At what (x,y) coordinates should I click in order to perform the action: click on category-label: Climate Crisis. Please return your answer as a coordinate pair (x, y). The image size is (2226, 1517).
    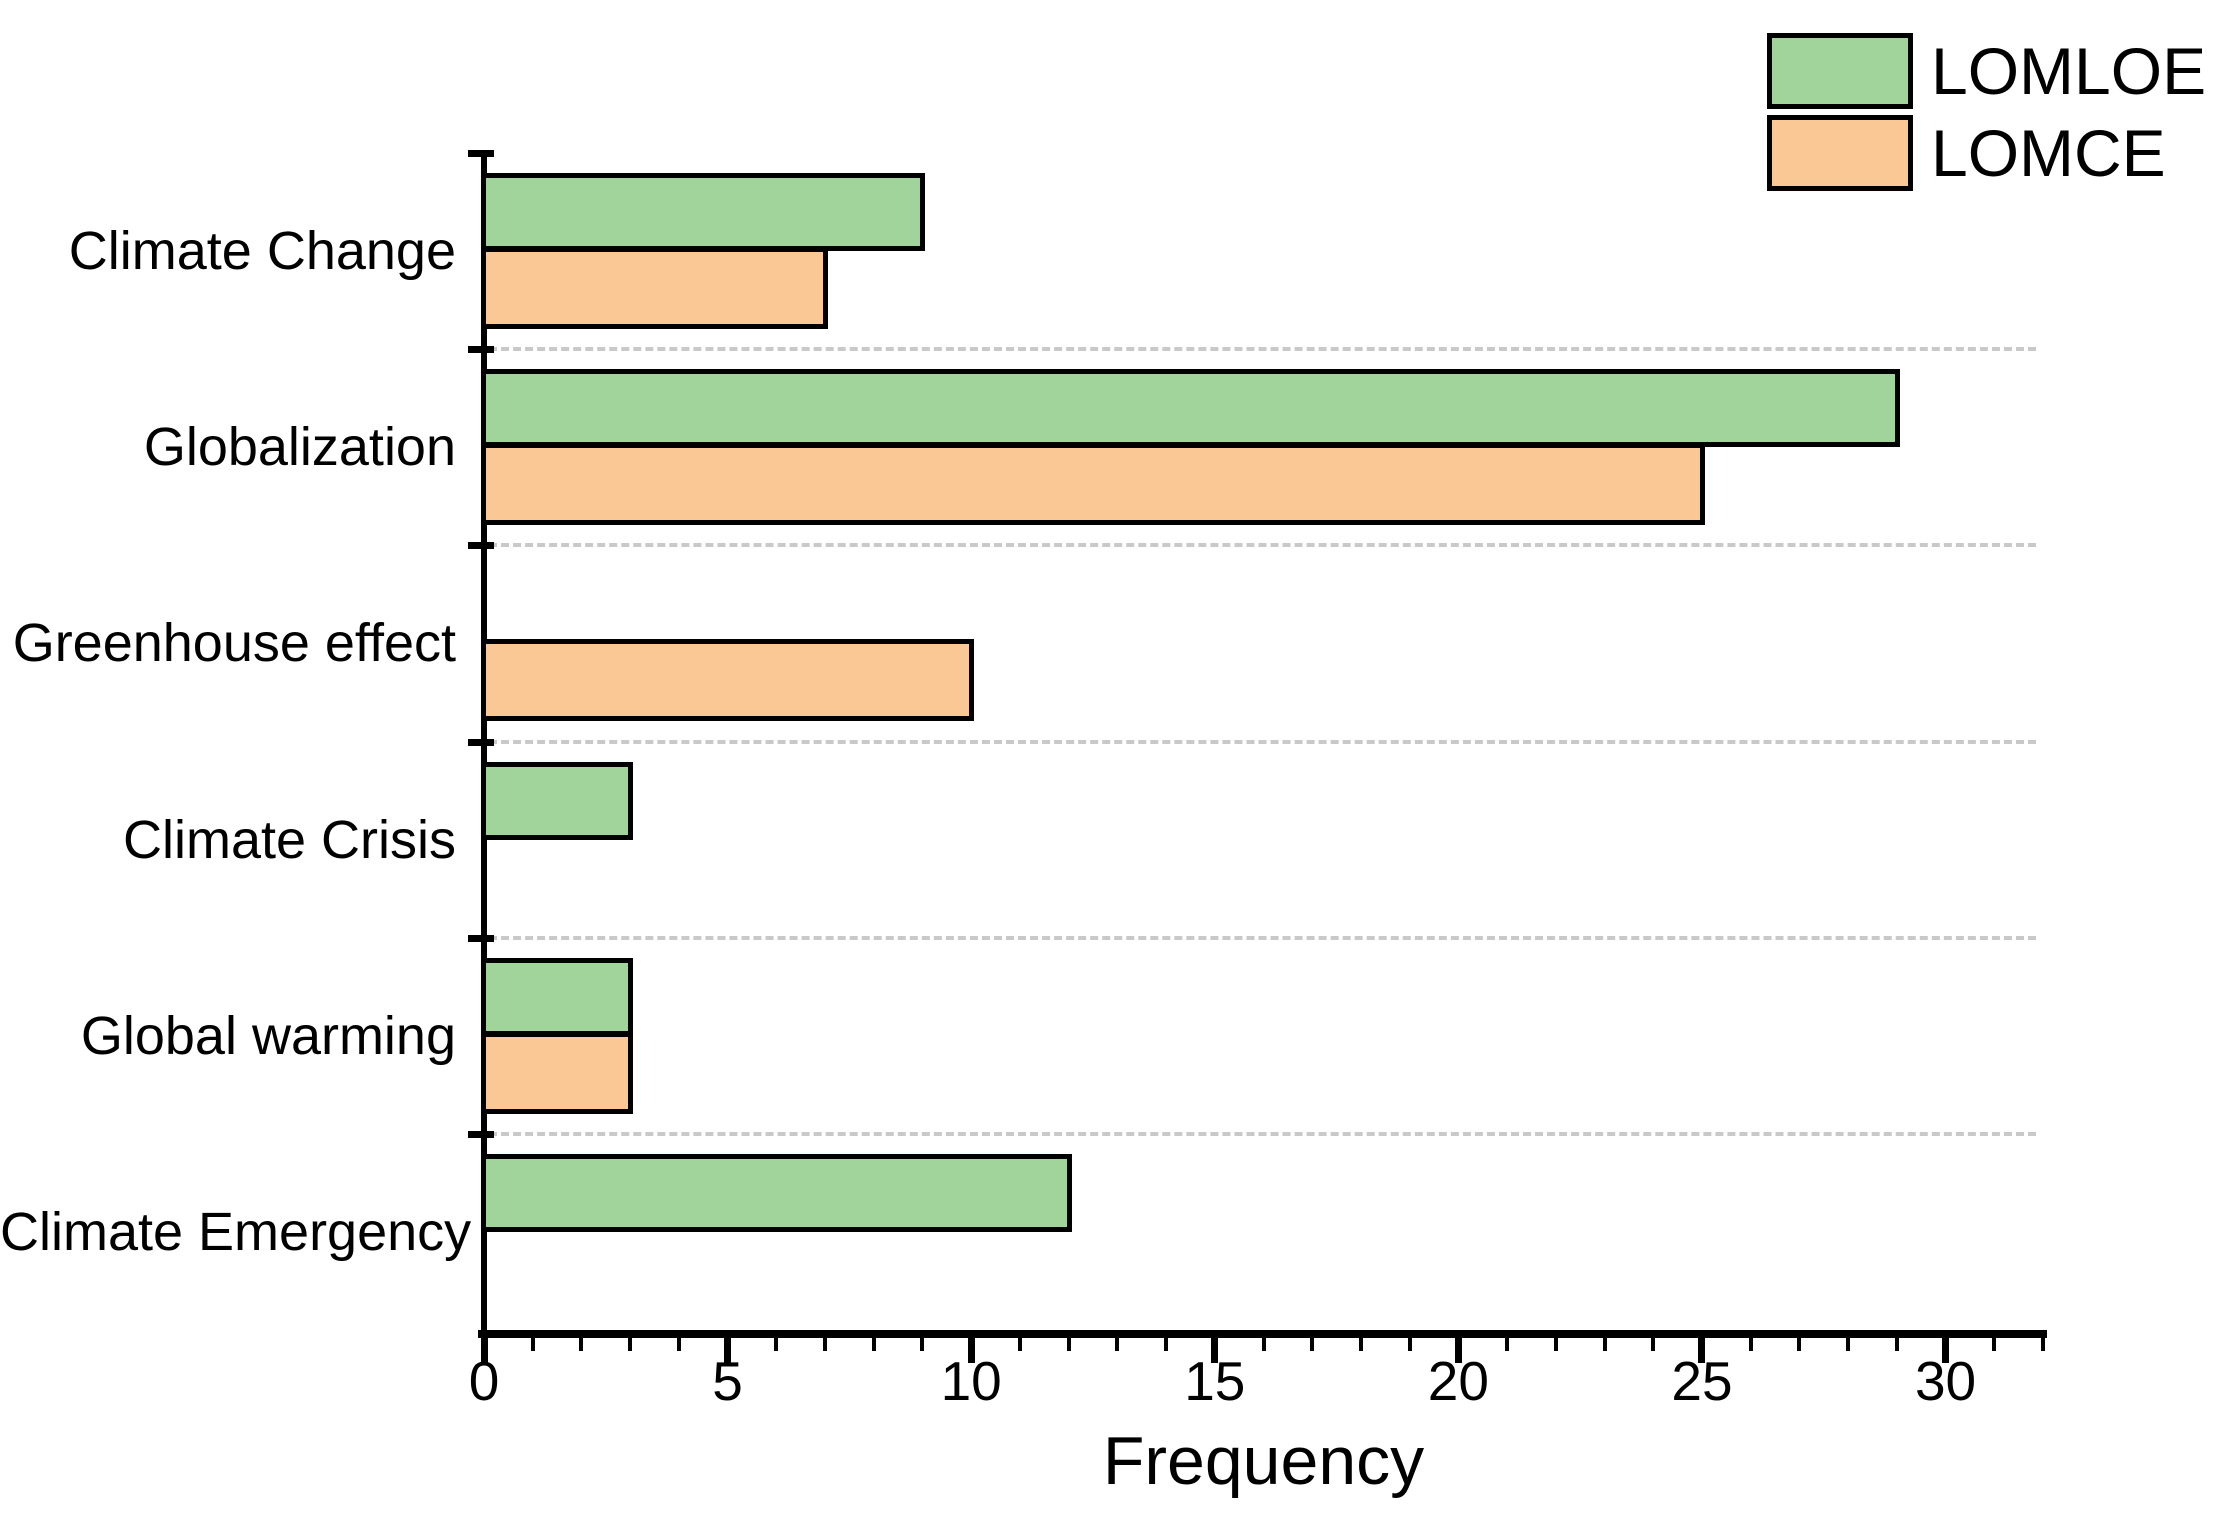
    Looking at the image, I should click on (289, 839).